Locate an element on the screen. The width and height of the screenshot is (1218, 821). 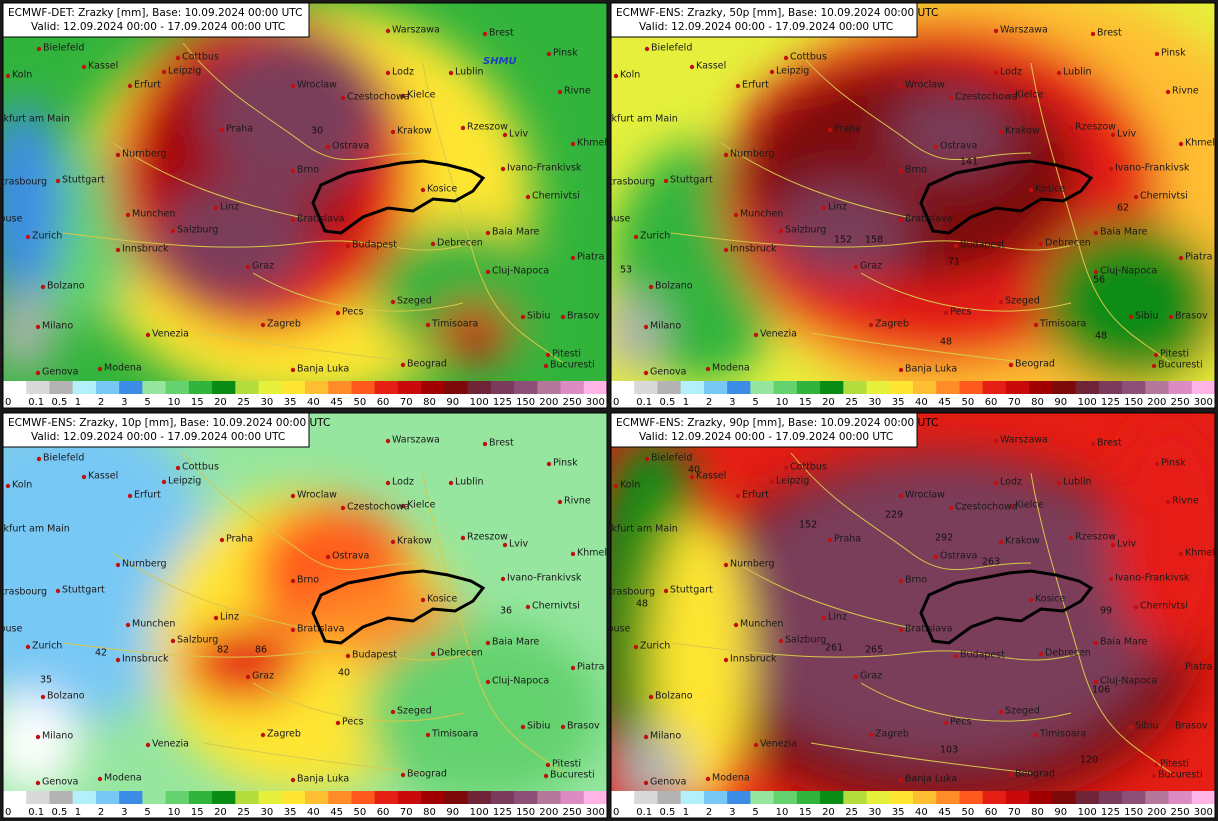
city-label: Munchen is located at coordinates (153, 624).